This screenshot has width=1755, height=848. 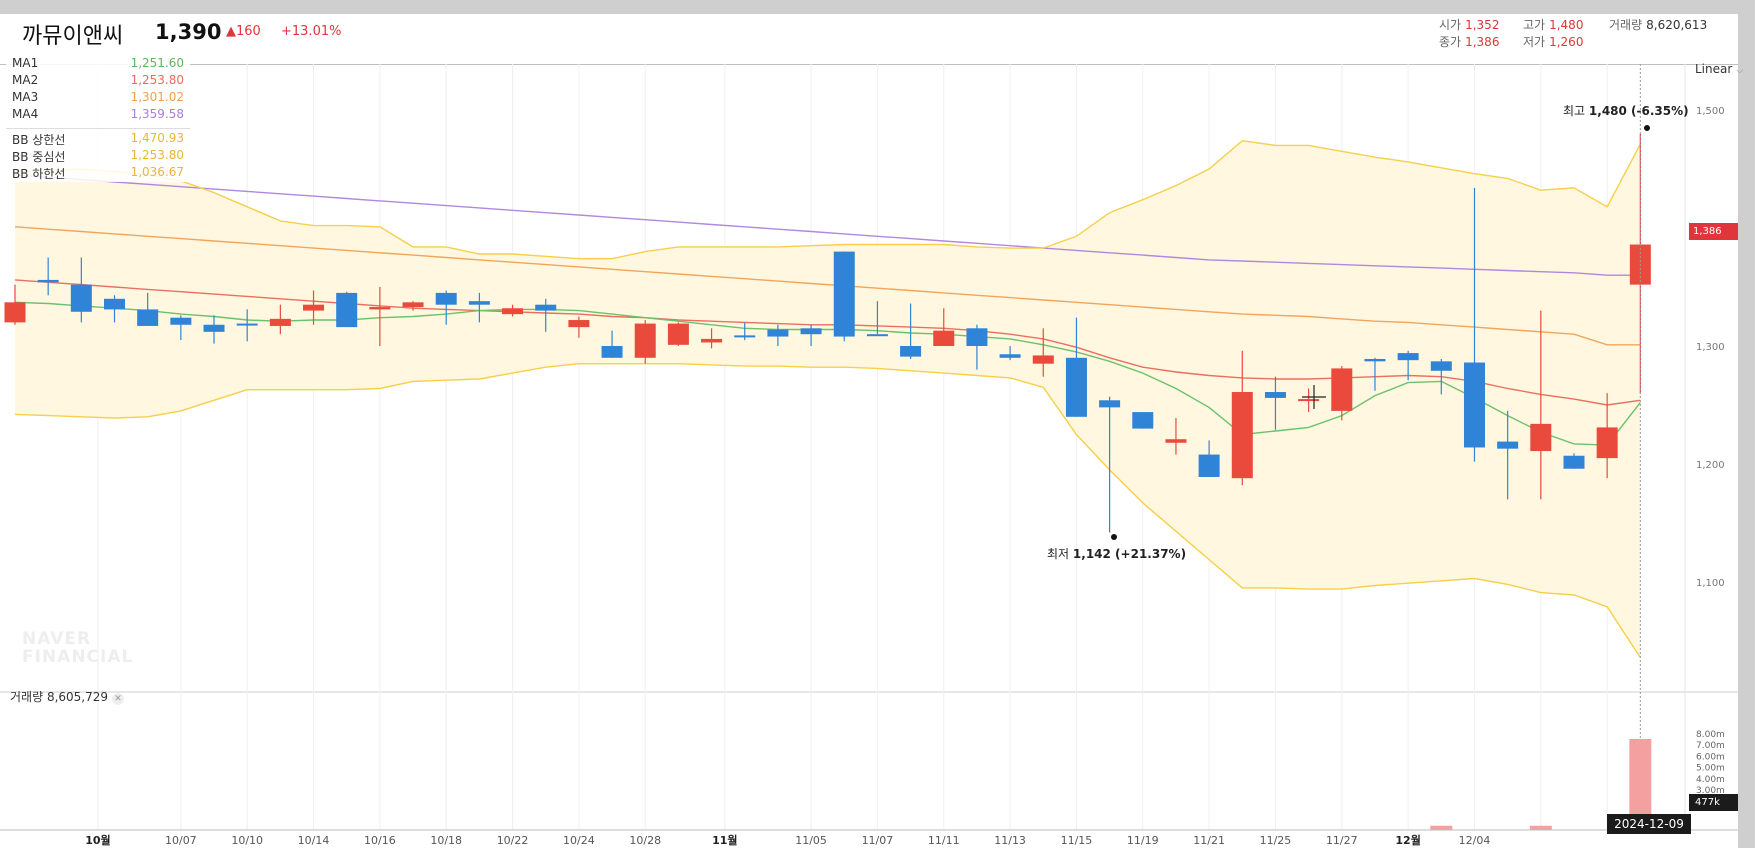 What do you see at coordinates (1469, 25) in the screenshot?
I see `open-price: 시가 1,352` at bounding box center [1469, 25].